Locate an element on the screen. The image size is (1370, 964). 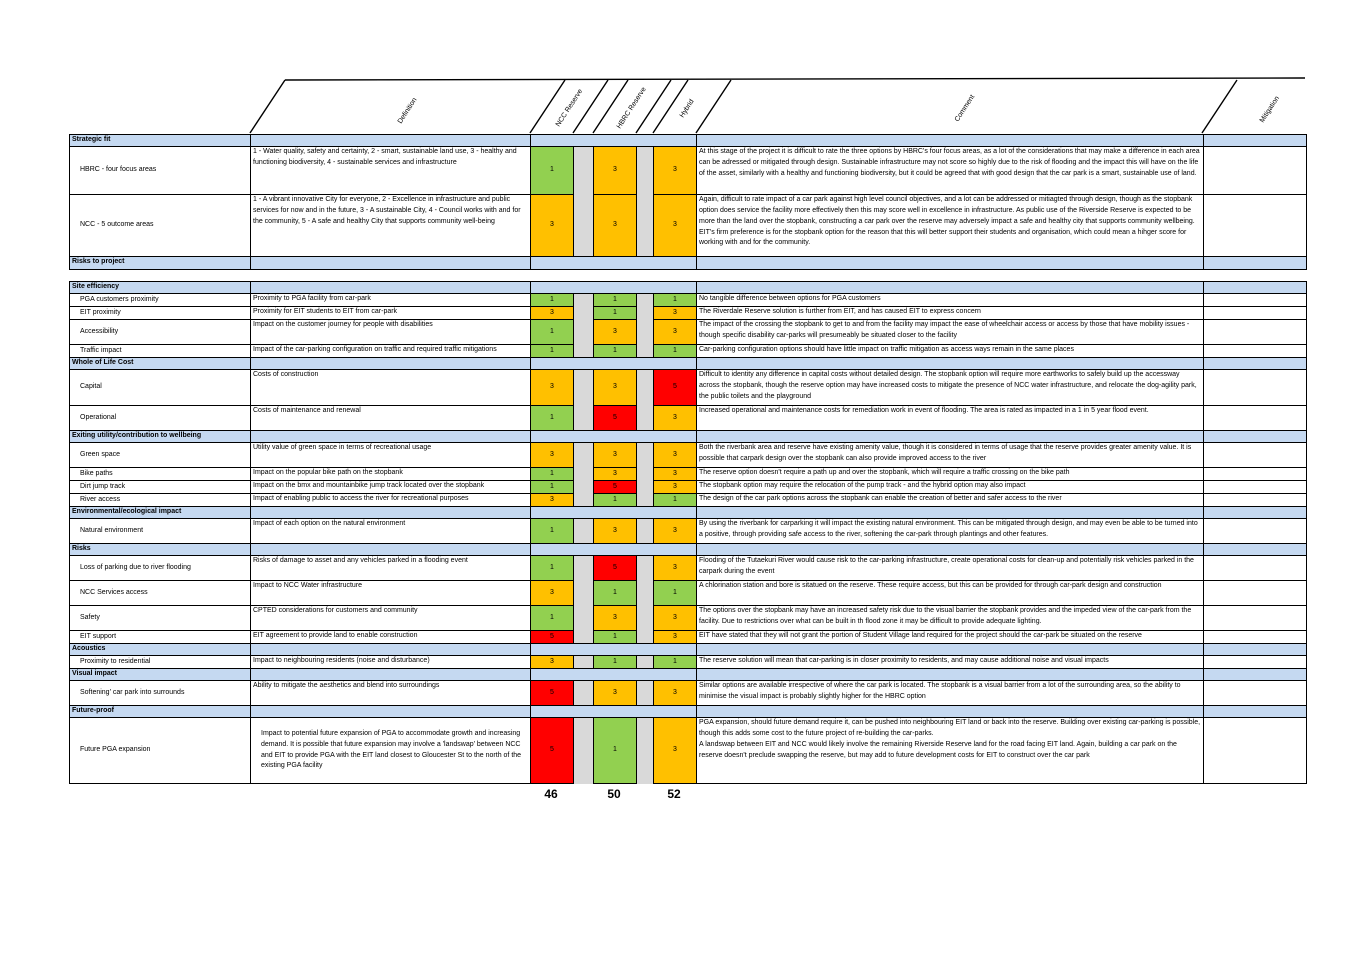
definition-cell: Proximity to PGA facility from car-park is located at coordinates (390, 300).